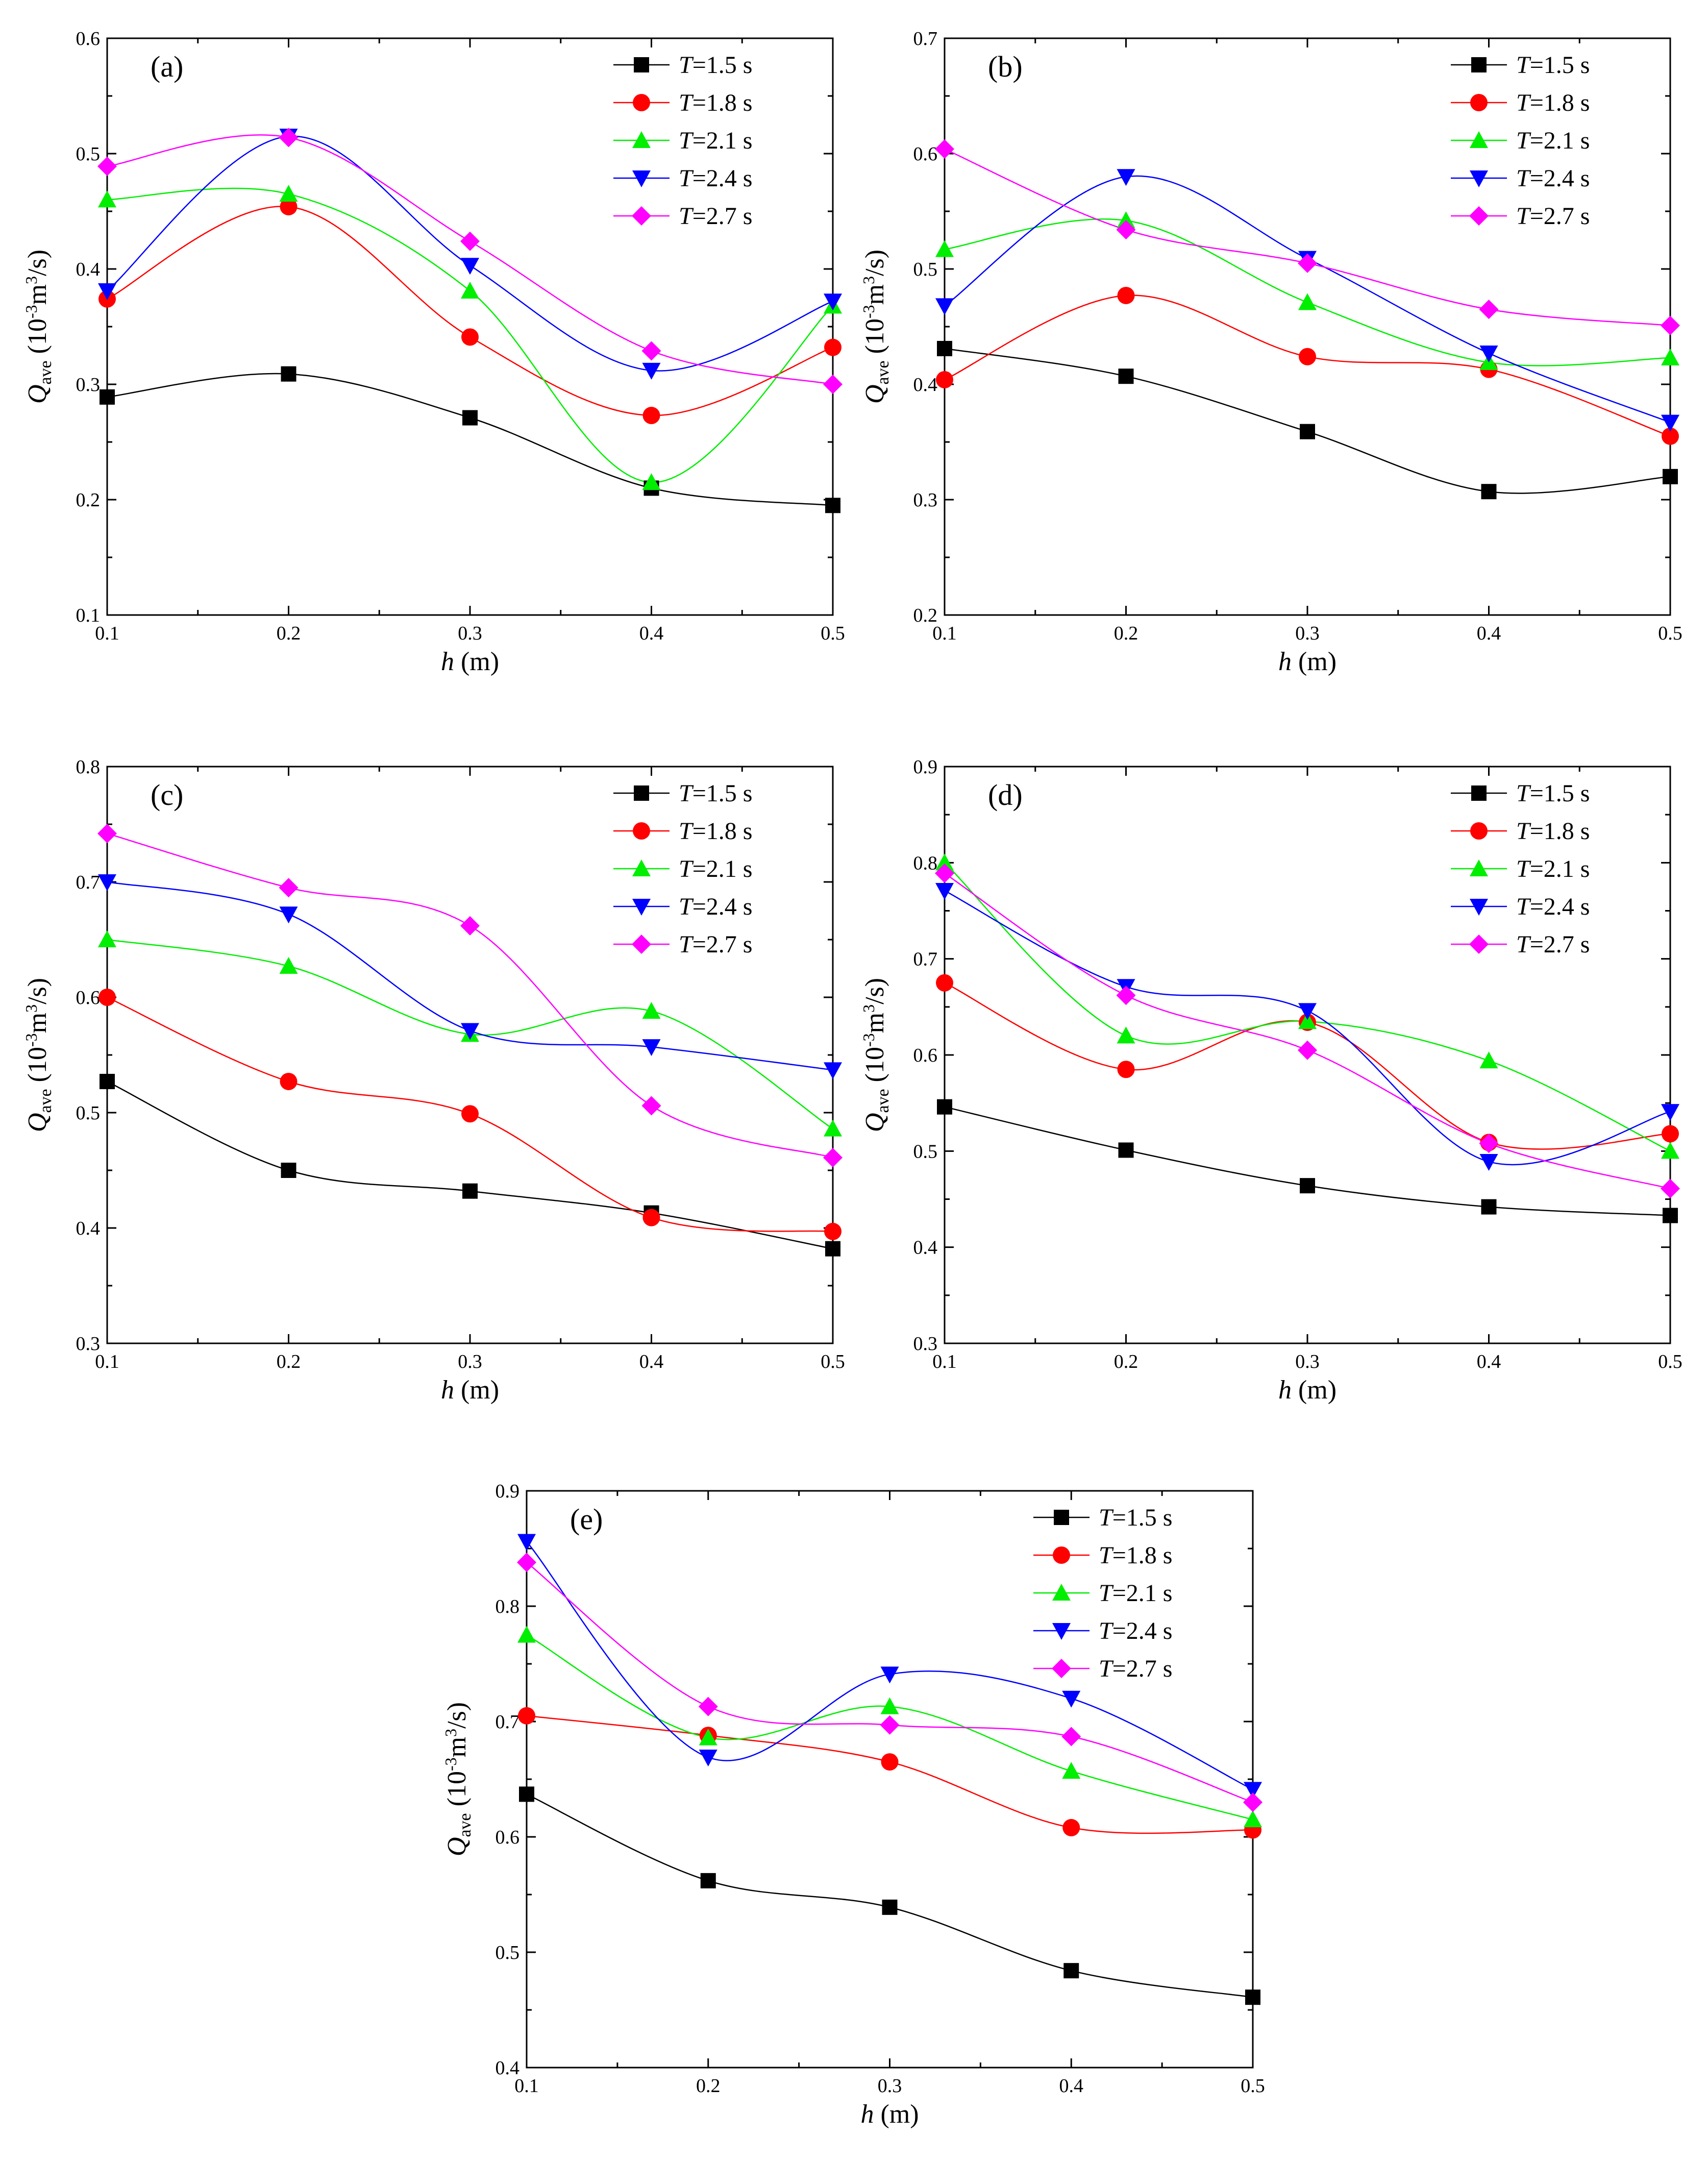 The width and height of the screenshot is (1708, 2162). I want to click on panel-label: (a), so click(167, 66).